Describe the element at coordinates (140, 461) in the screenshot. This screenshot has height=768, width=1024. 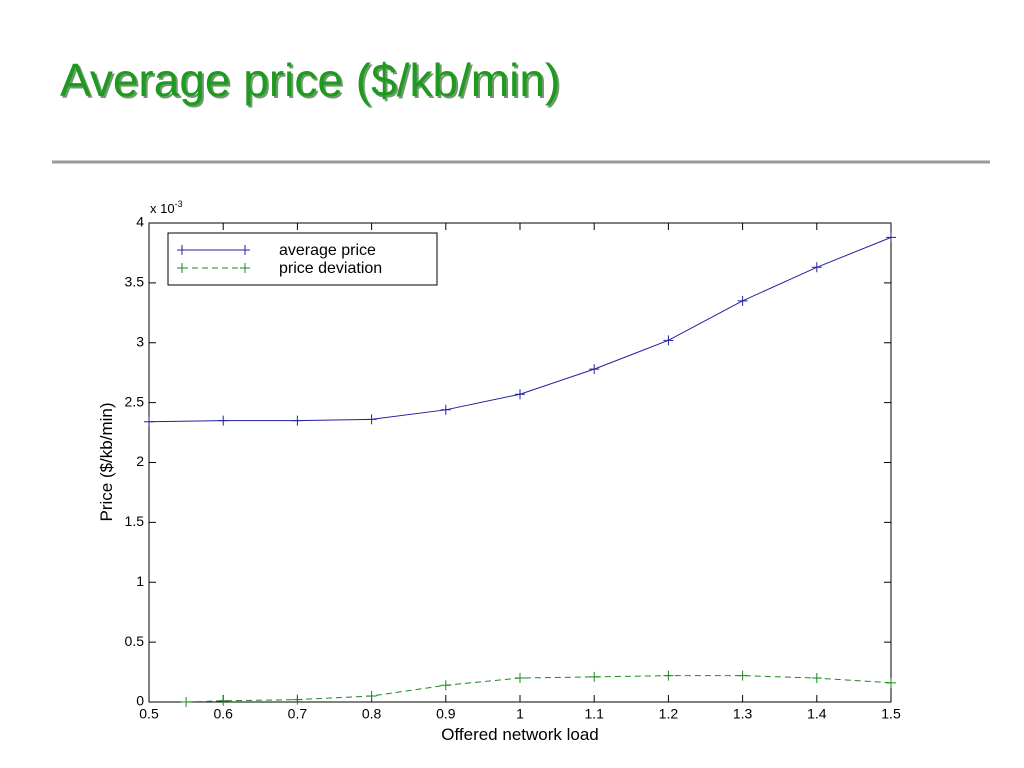
I see `y-tick-label: 2` at that location.